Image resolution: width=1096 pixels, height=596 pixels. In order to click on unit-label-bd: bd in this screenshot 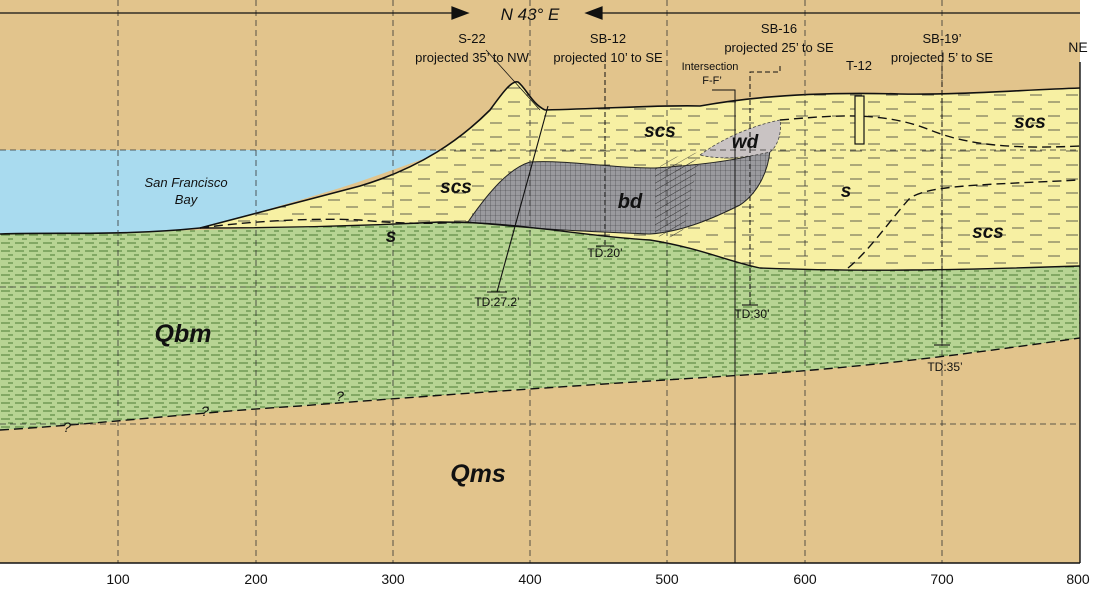, I will do `click(630, 202)`.